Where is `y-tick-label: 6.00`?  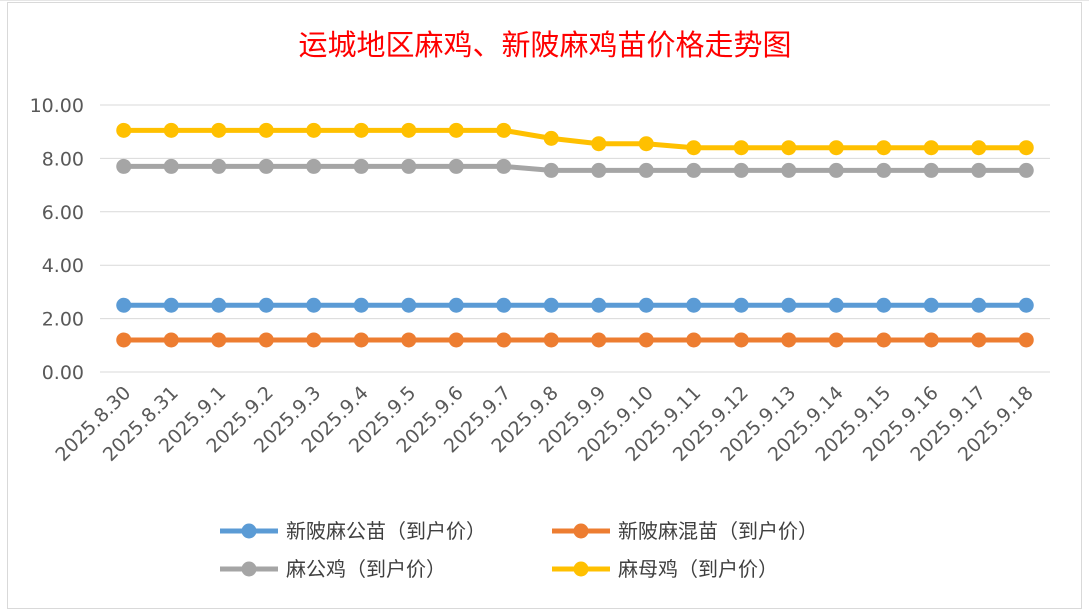 y-tick-label: 6.00 is located at coordinates (63, 213).